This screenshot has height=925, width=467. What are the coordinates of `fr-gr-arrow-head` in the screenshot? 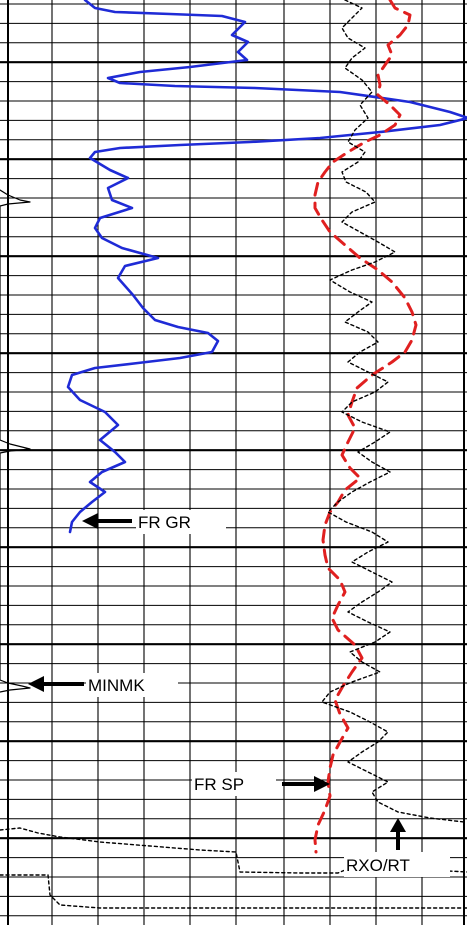 It's located at (90, 521).